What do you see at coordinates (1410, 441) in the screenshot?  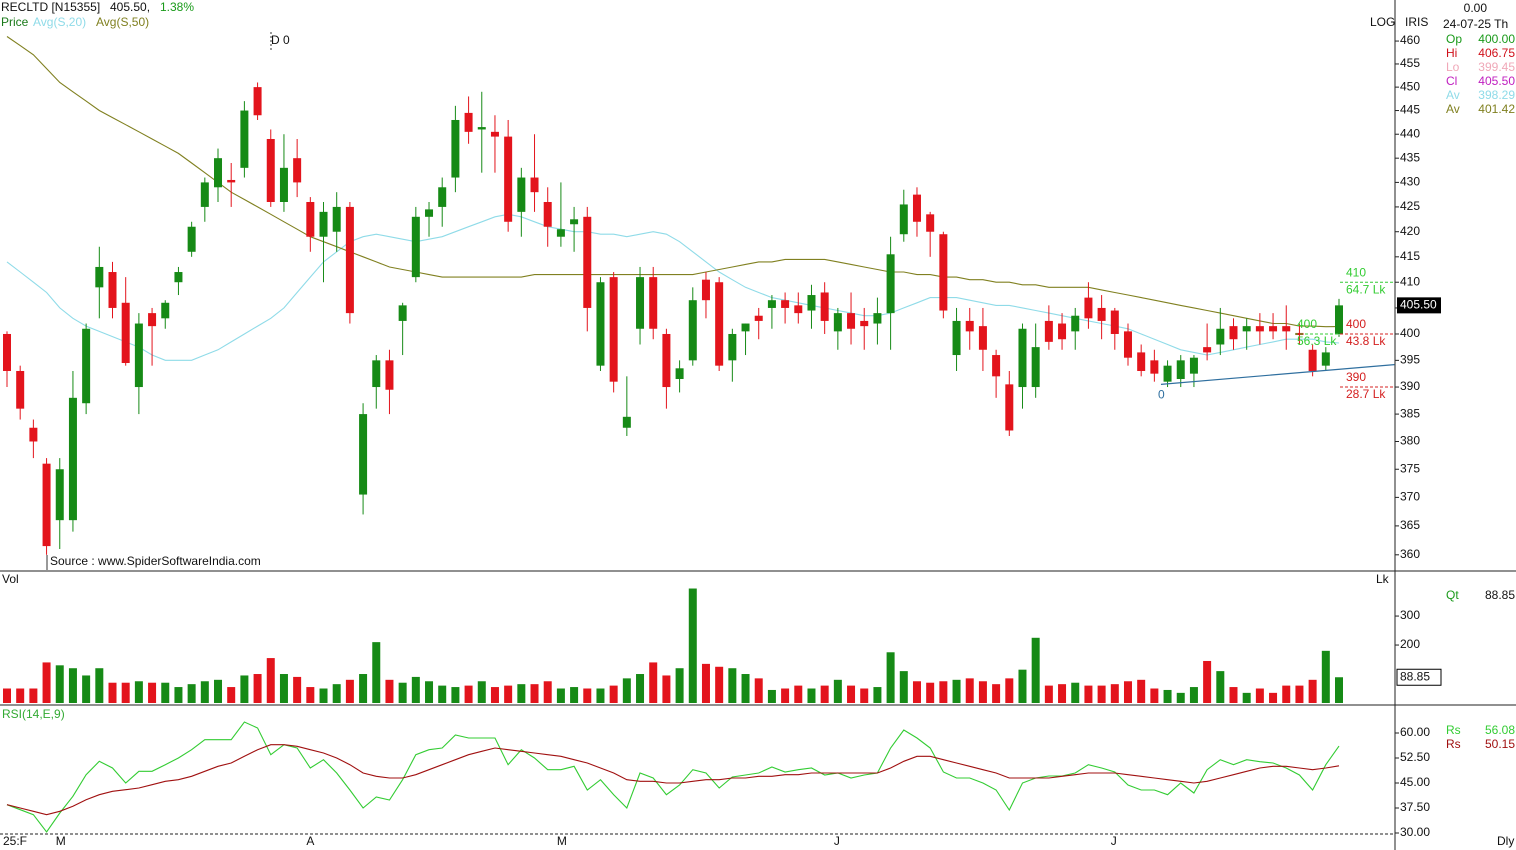 I see `y-tick-label: 380` at bounding box center [1410, 441].